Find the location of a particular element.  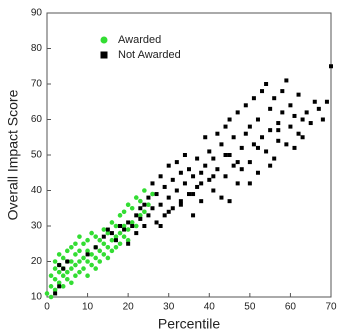

x-axis-title: Percentile is located at coordinates (189, 324).